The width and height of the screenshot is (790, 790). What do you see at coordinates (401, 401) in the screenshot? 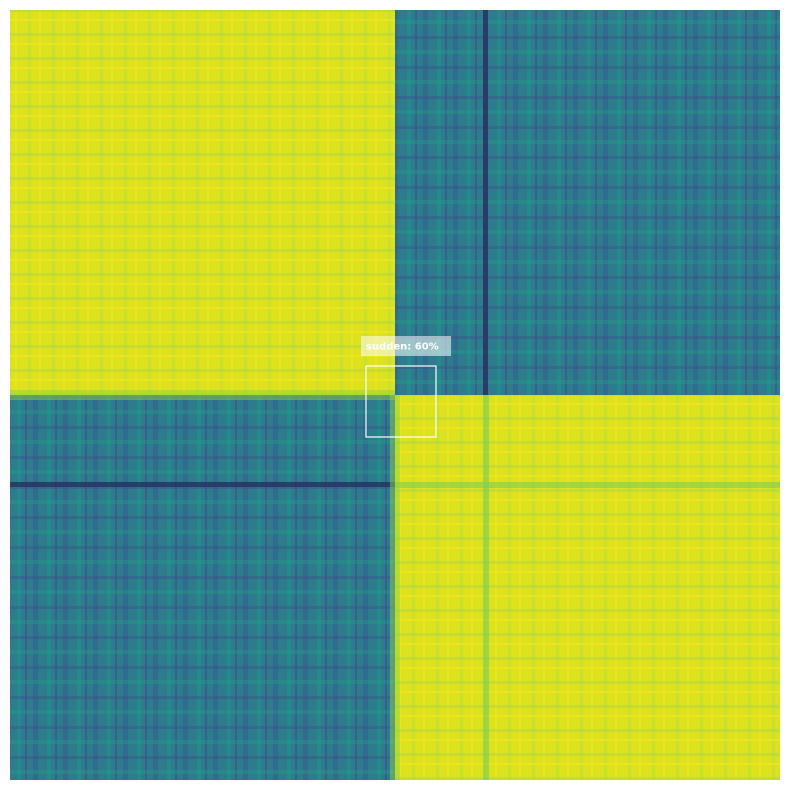
I see `bounding-box` at bounding box center [401, 401].